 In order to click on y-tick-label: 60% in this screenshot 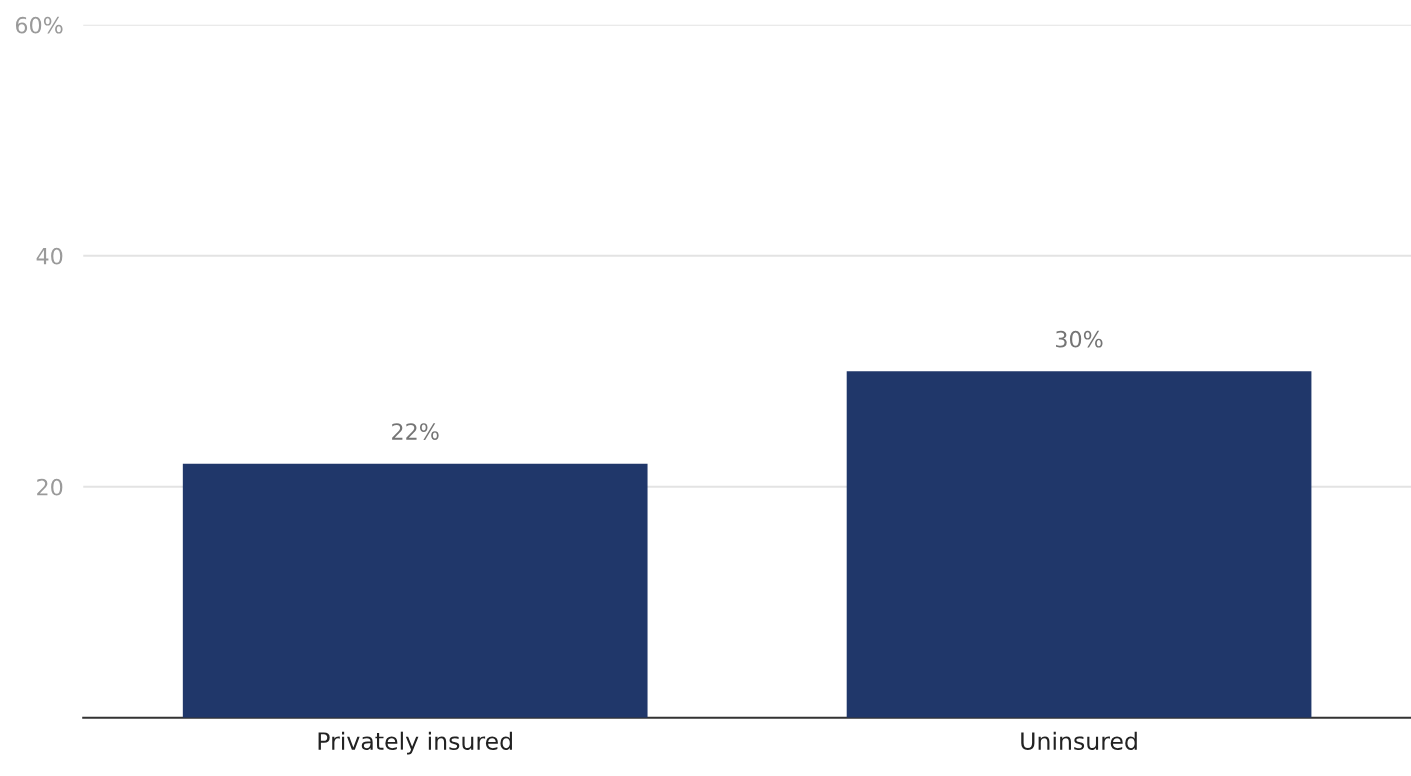, I will do `click(39, 25)`.